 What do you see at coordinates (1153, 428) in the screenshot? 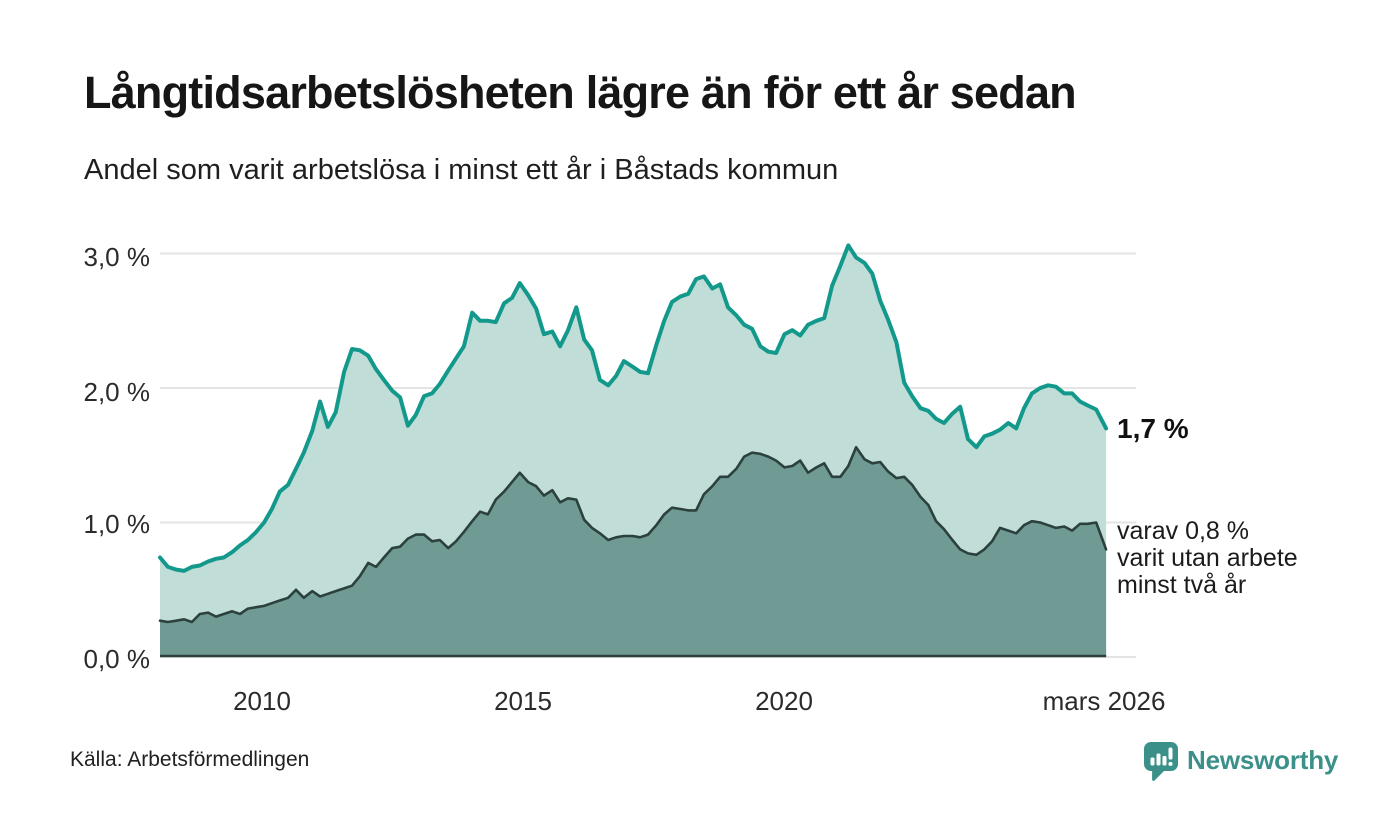
I see `latest-value-label-one-year: 1,7 %` at bounding box center [1153, 428].